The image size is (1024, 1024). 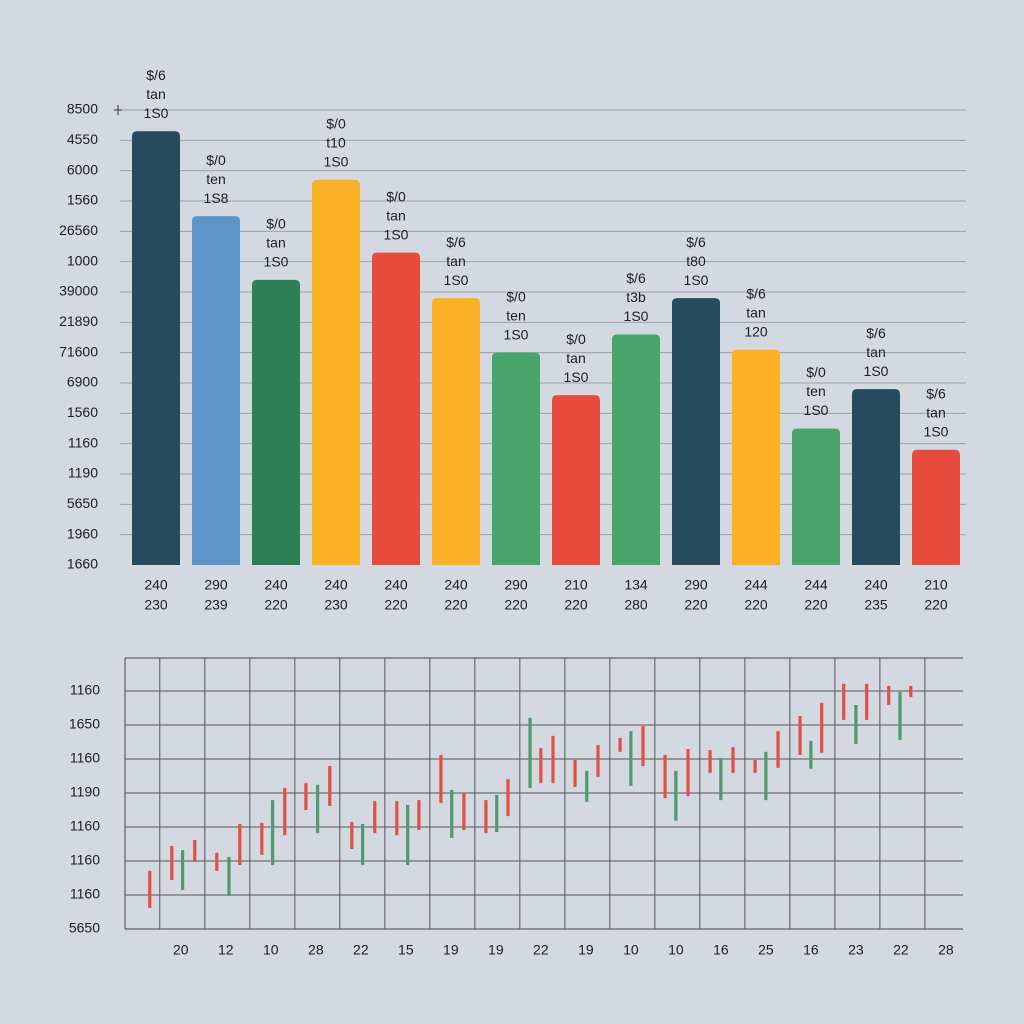 What do you see at coordinates (406, 950) in the screenshot?
I see `x-tick-label: 15` at bounding box center [406, 950].